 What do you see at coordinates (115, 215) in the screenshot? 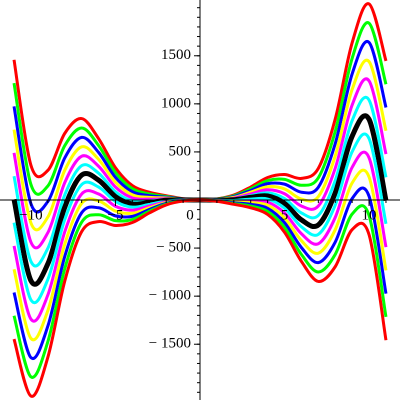
I see `x-tick-label: −5` at bounding box center [115, 215].